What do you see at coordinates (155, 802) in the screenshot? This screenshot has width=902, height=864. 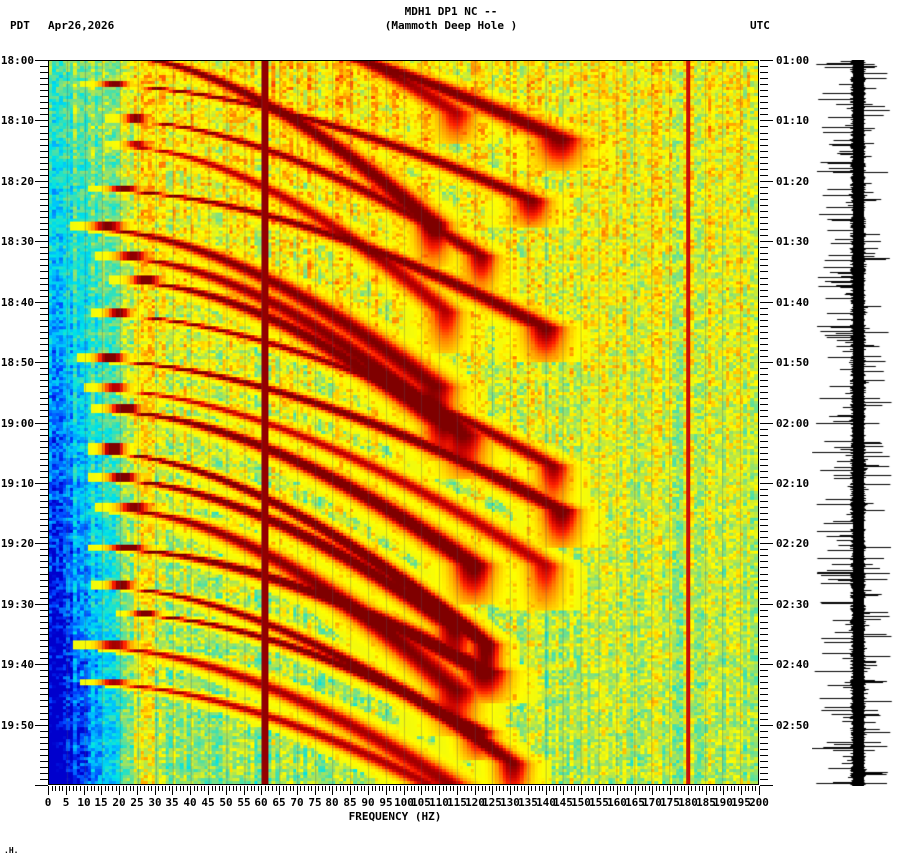 I see `frequency-tick-label: 30` at bounding box center [155, 802].